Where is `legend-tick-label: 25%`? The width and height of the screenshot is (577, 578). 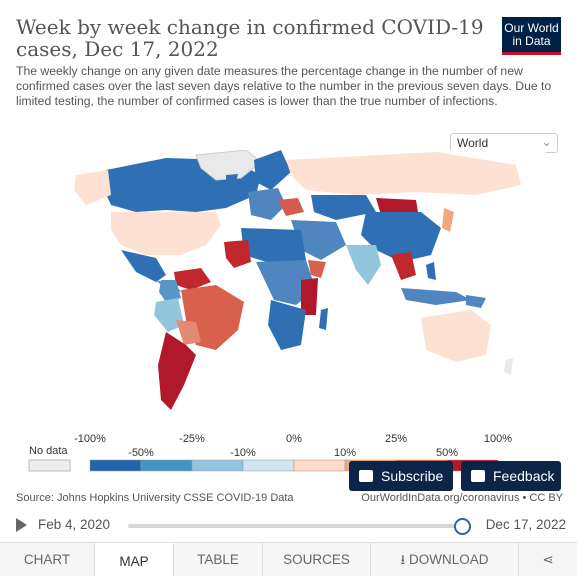
legend-tick-label: 25% is located at coordinates (396, 439).